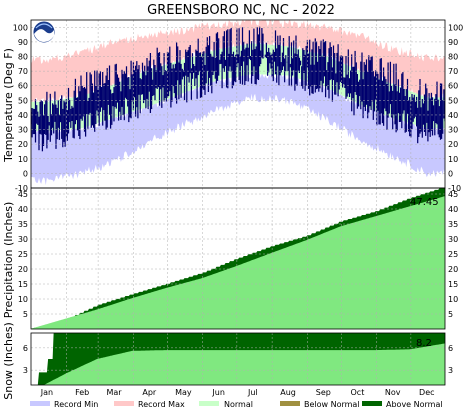 Image resolution: width=474 pixels, height=411 pixels. Describe the element at coordinates (453, 100) in the screenshot. I see `temperature-tick-right: 50` at that location.